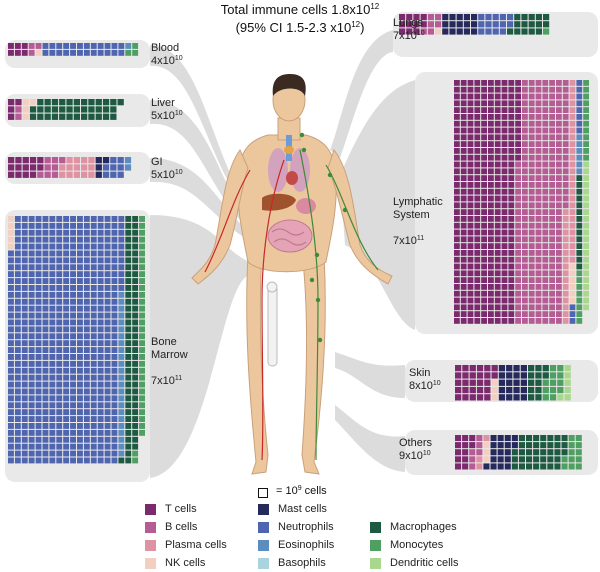  What do you see at coordinates (586, 225) in the screenshot?
I see `waffle-cell-lymph-dc` at bounding box center [586, 225].